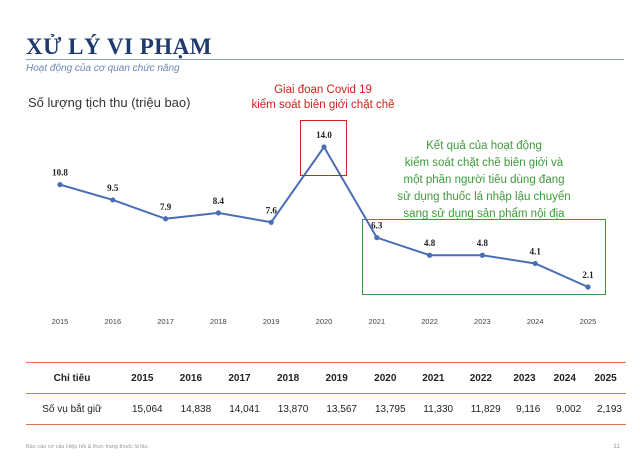 The height and width of the screenshot is (458, 640). What do you see at coordinates (482, 321) in the screenshot?
I see `x-tick-label: 2023` at bounding box center [482, 321].